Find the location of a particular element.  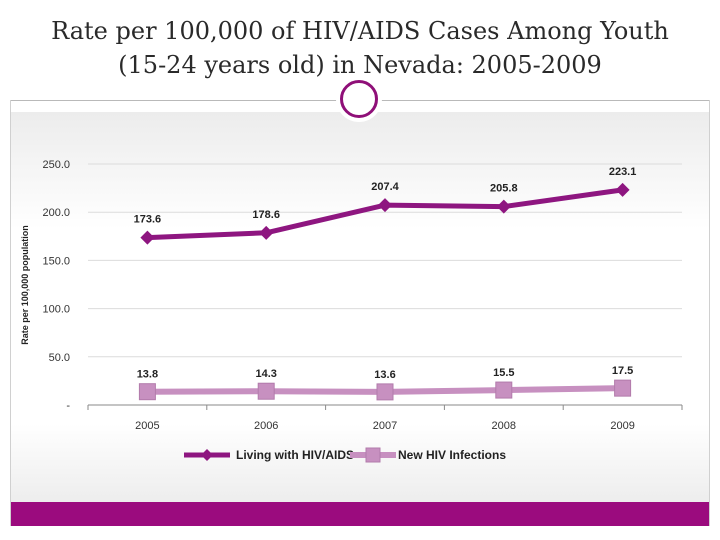

data-label-new-hiv-infections: 14.3 is located at coordinates (265, 374).